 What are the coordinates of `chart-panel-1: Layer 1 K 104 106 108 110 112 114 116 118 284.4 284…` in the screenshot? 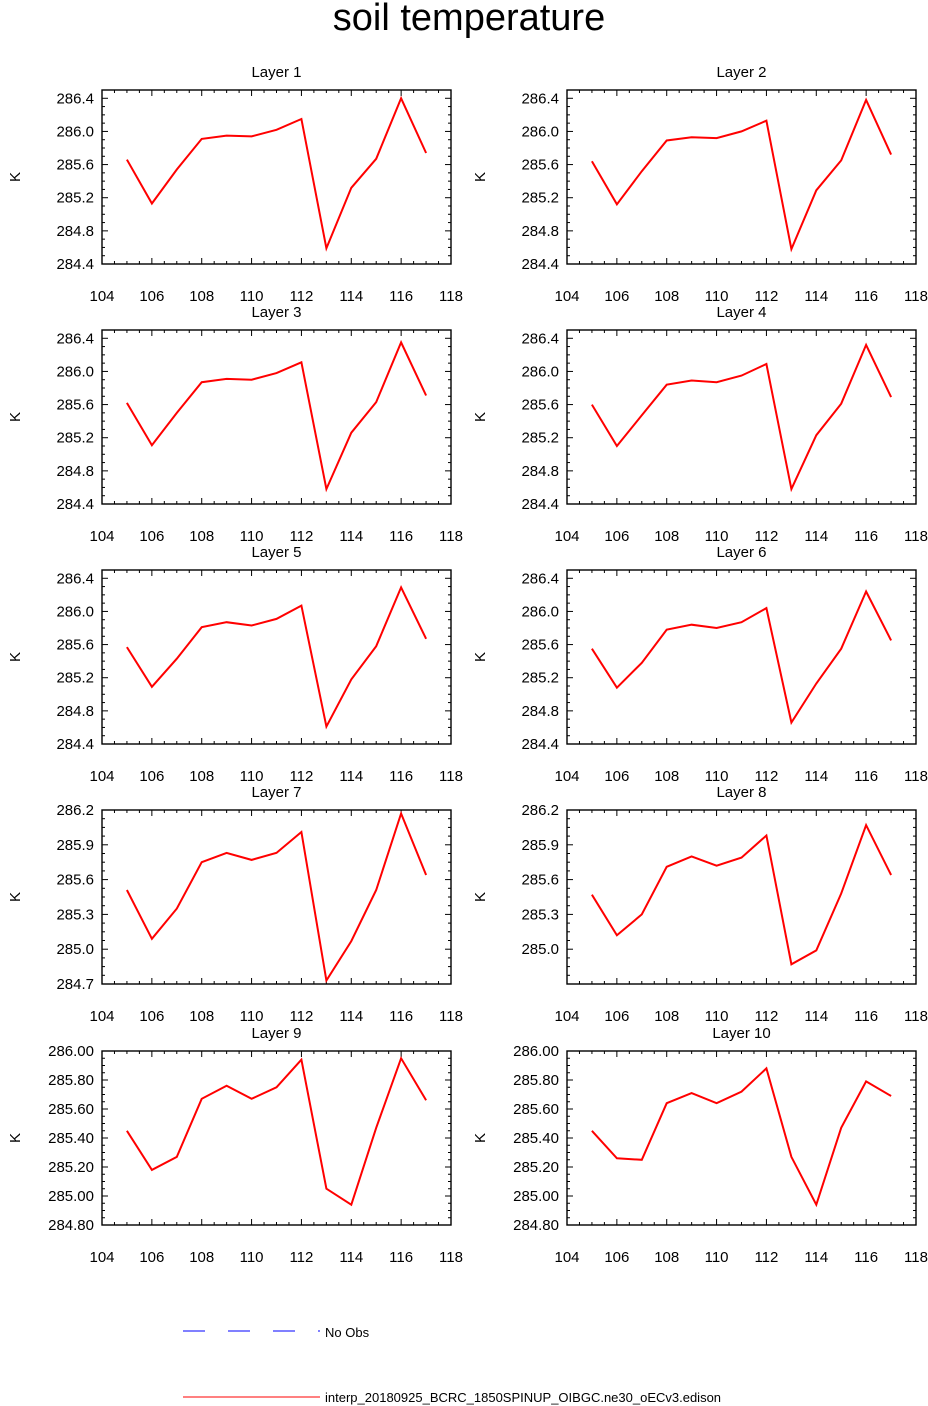 It's located at (235, 184).